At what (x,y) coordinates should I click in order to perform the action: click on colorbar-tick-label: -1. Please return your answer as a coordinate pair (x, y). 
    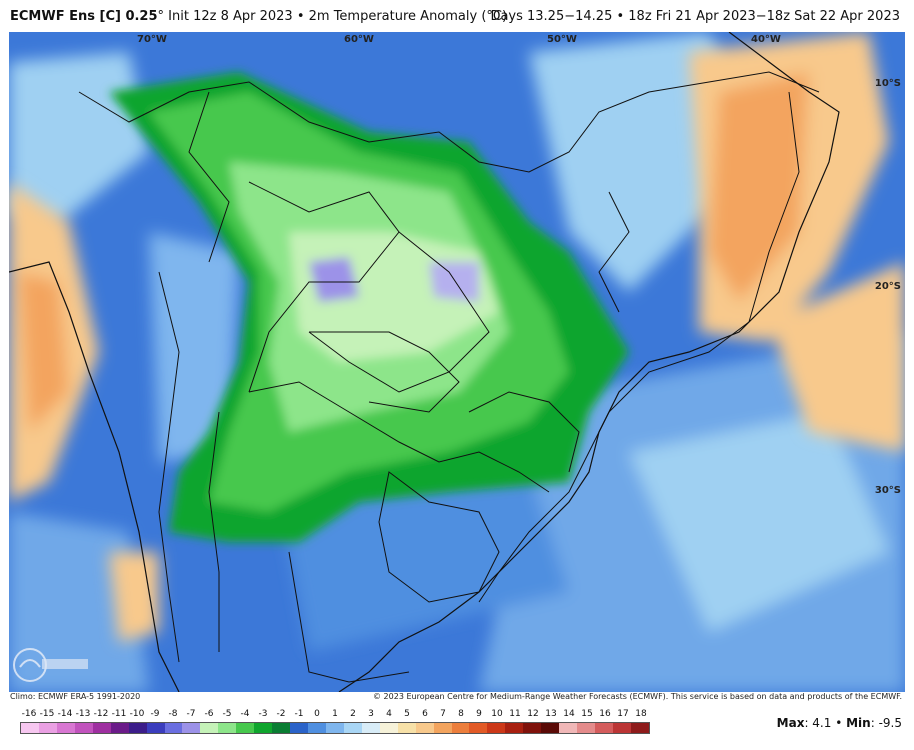
    Looking at the image, I should click on (299, 714).